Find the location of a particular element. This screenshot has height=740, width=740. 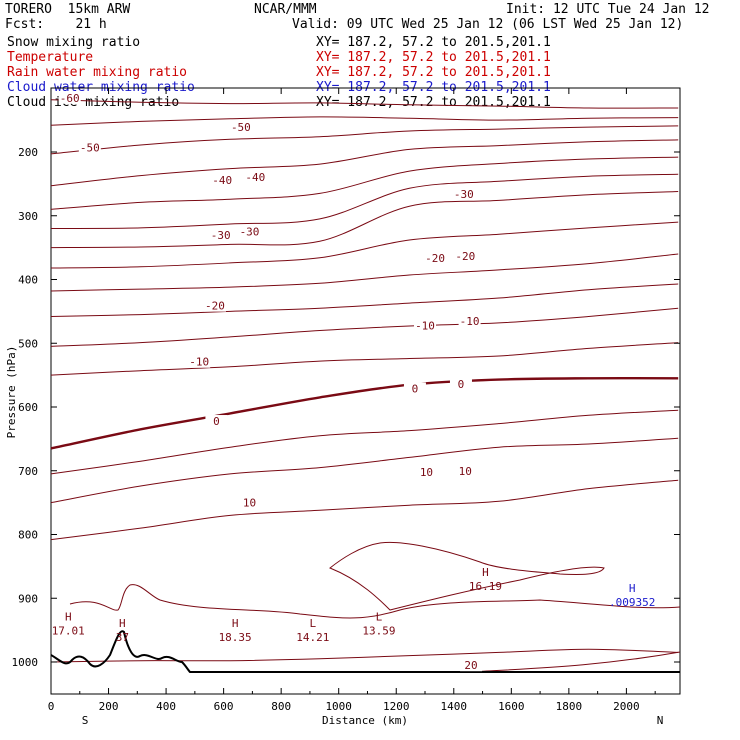

y-tick-label: 300 is located at coordinates (28, 216).